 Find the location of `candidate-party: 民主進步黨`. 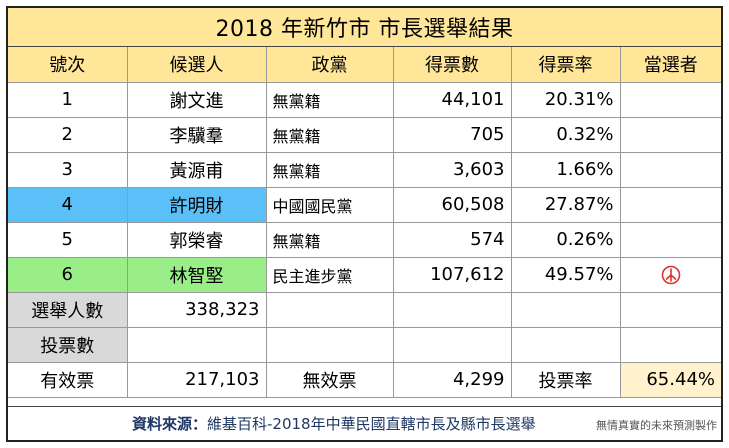

candidate-party: 民主進步黨 is located at coordinates (329, 274).